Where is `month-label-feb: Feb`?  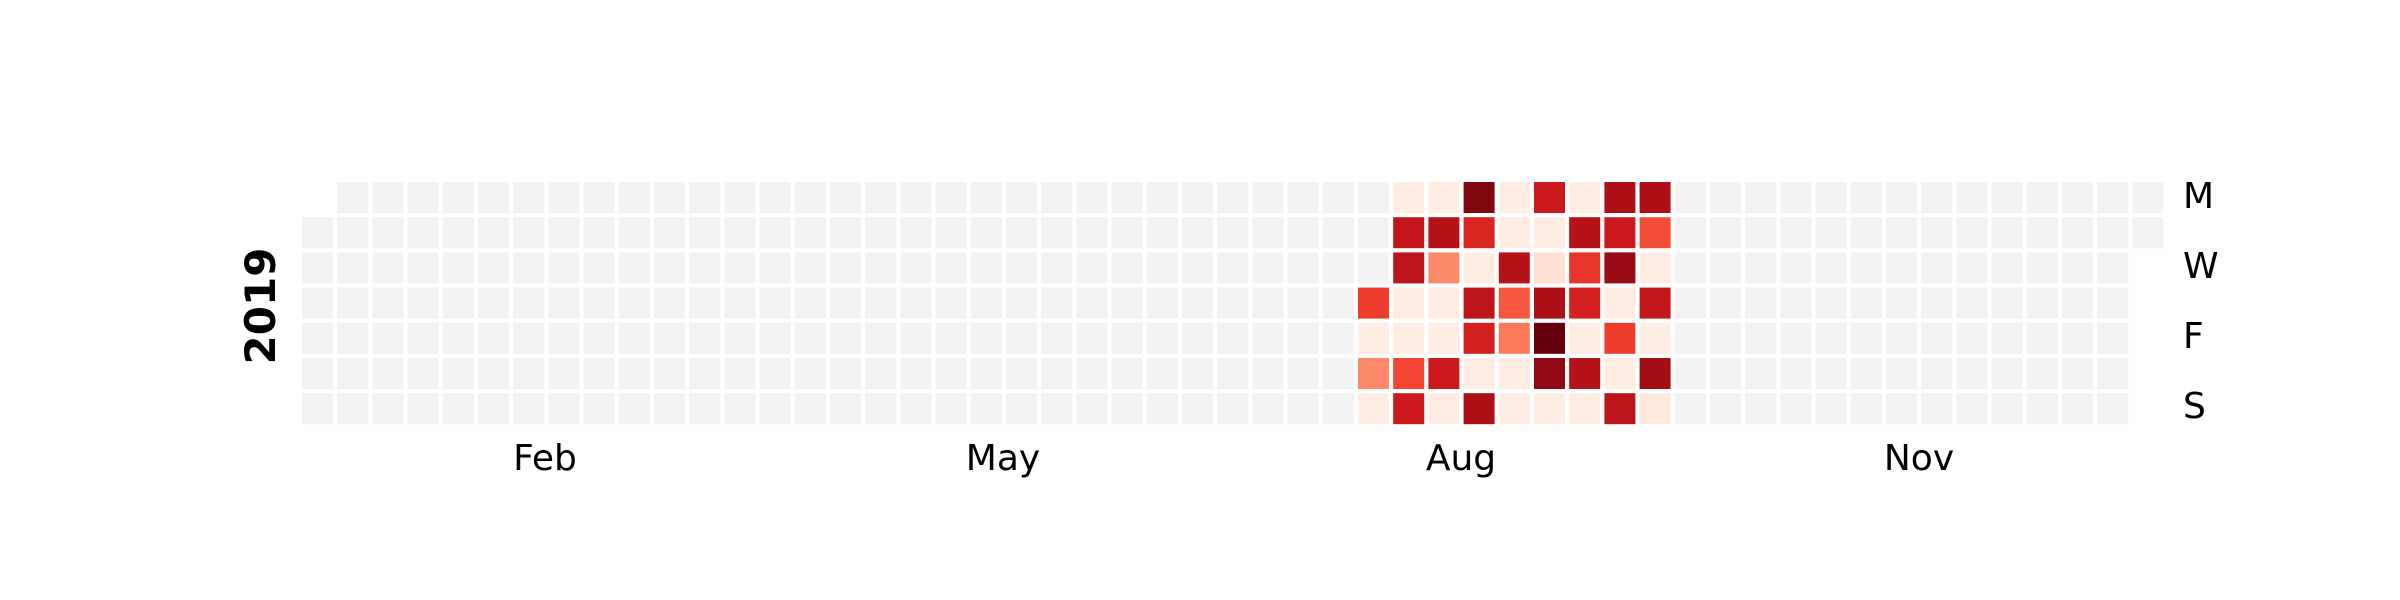
month-label-feb: Feb is located at coordinates (545, 458).